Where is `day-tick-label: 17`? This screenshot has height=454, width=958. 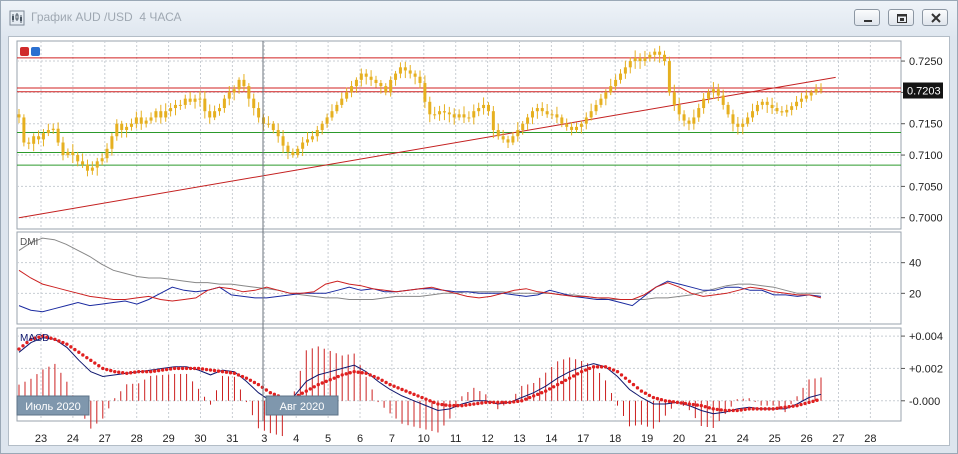 day-tick-label: 17 is located at coordinates (583, 439).